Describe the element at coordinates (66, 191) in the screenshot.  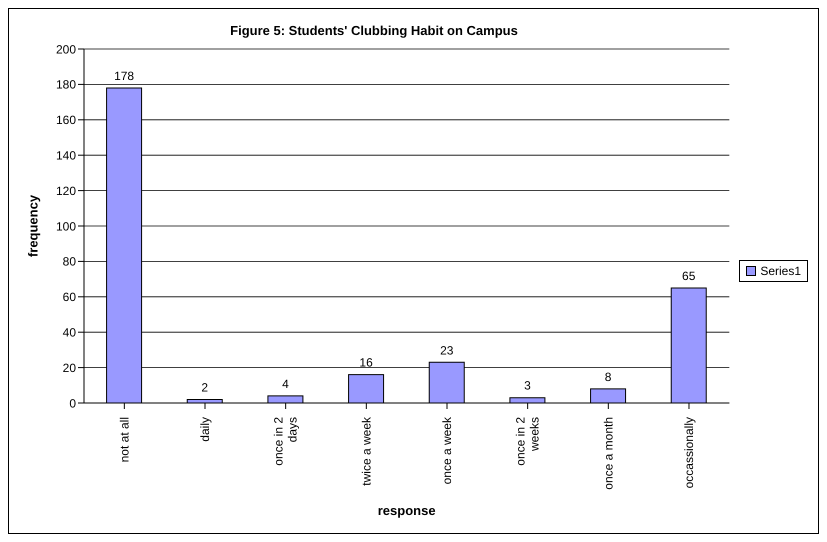
I see `y-tick-label: 120` at that location.